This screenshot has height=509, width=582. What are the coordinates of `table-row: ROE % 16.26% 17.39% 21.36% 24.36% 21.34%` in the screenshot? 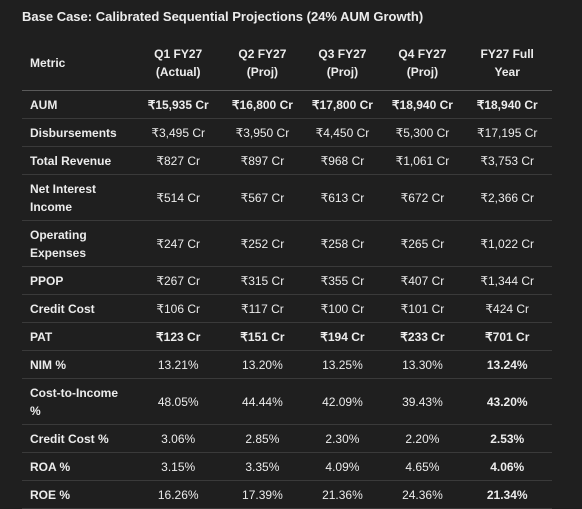 It's located at (287, 494).